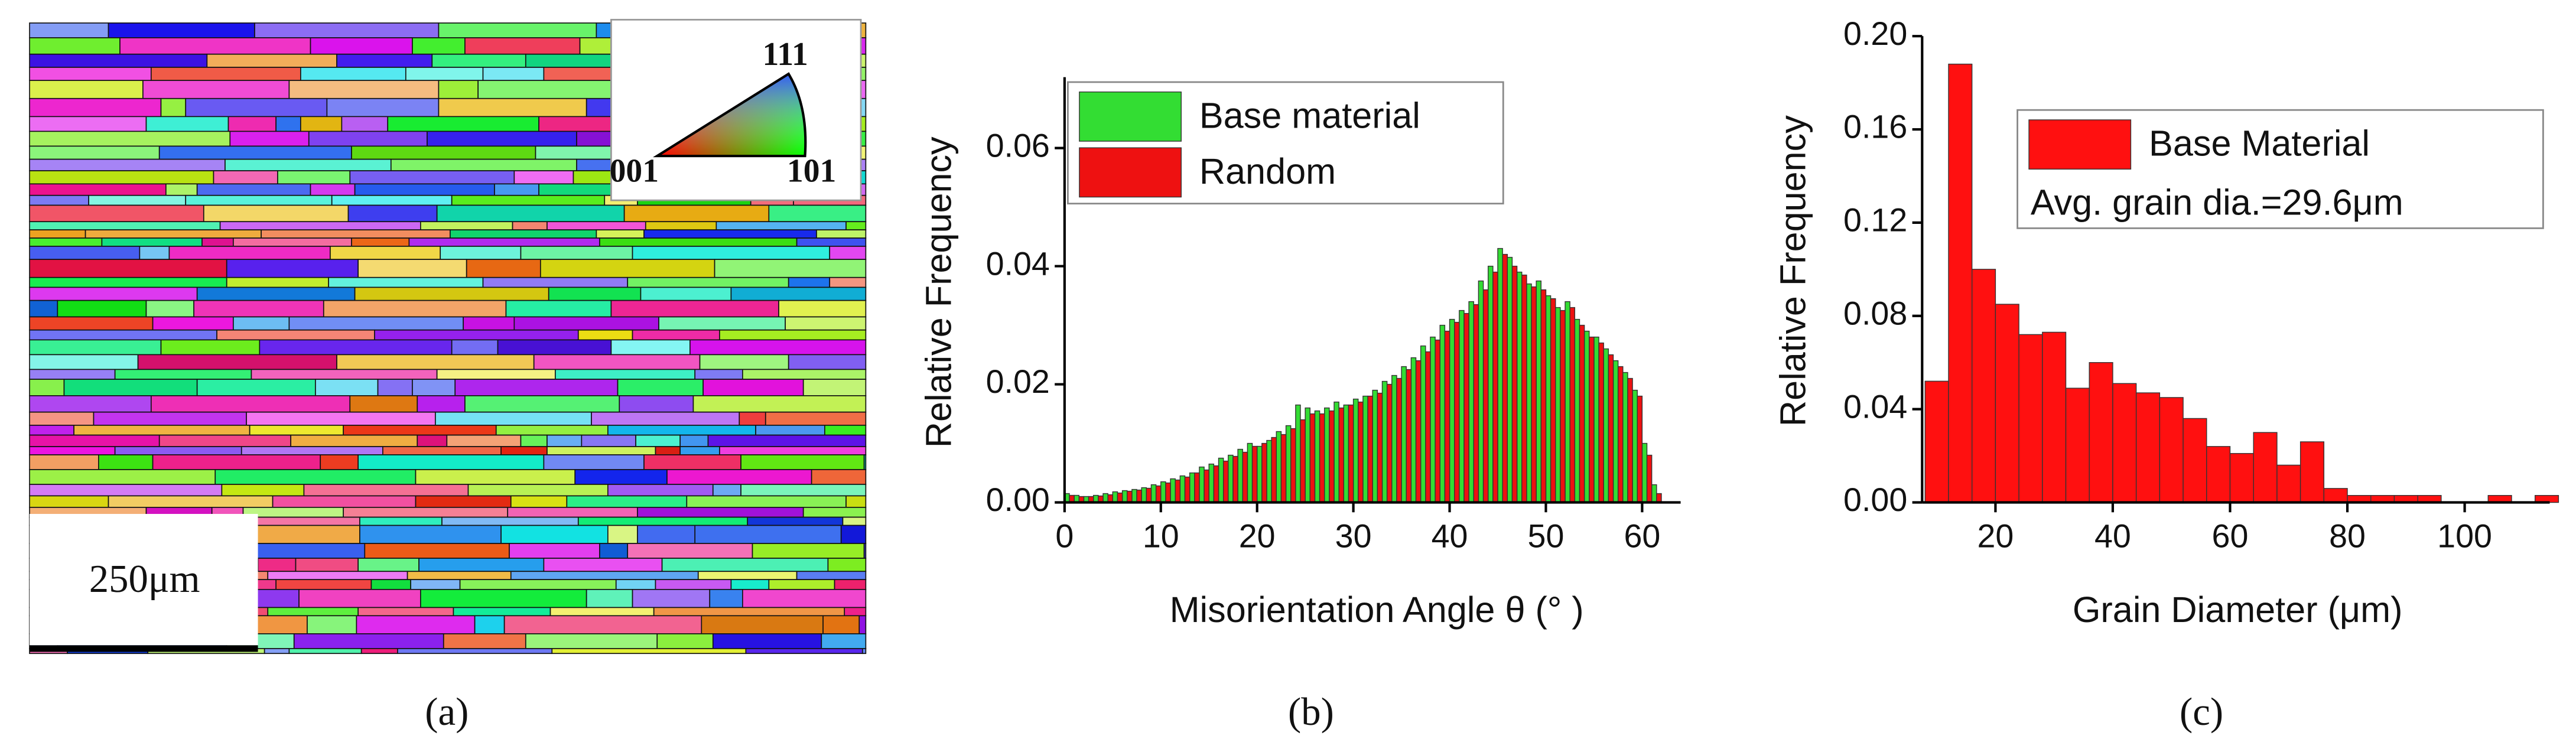 Image resolution: width=2576 pixels, height=752 pixels. I want to click on annotation: Avg. grain dia.=29.6μm, so click(2217, 203).